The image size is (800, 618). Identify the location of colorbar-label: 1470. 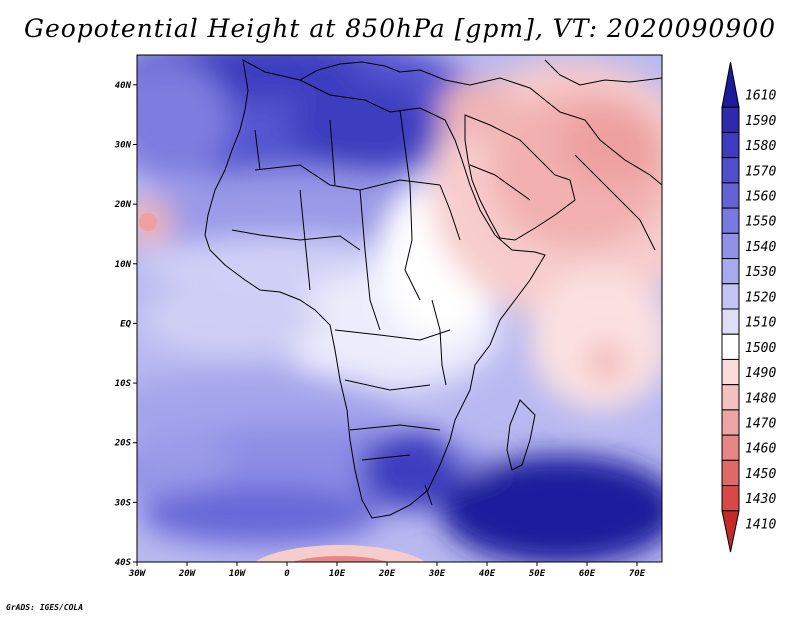
(760, 424).